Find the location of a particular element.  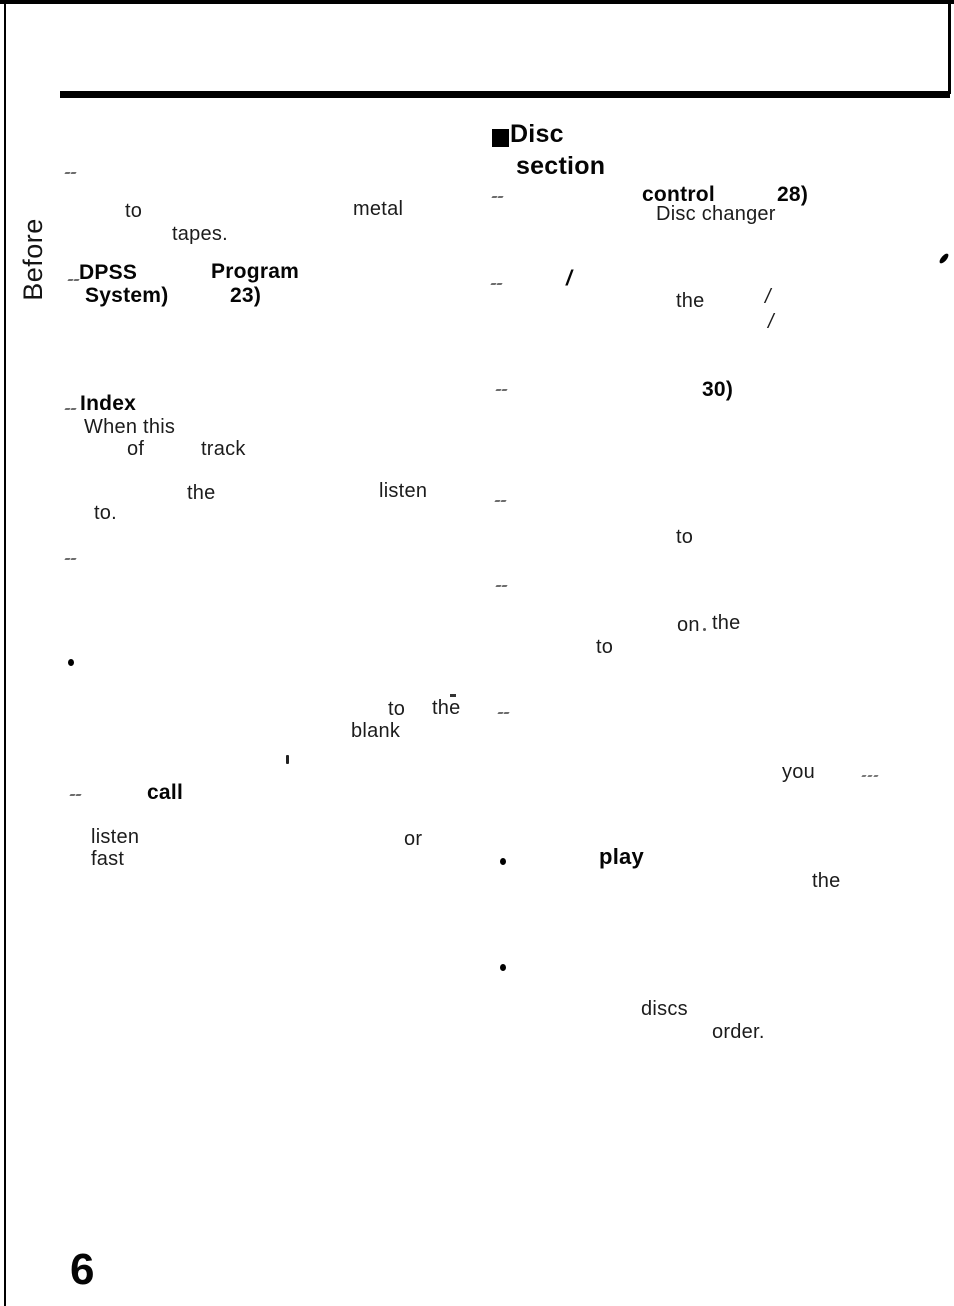

text-fragment: to. is located at coordinates (105, 513).